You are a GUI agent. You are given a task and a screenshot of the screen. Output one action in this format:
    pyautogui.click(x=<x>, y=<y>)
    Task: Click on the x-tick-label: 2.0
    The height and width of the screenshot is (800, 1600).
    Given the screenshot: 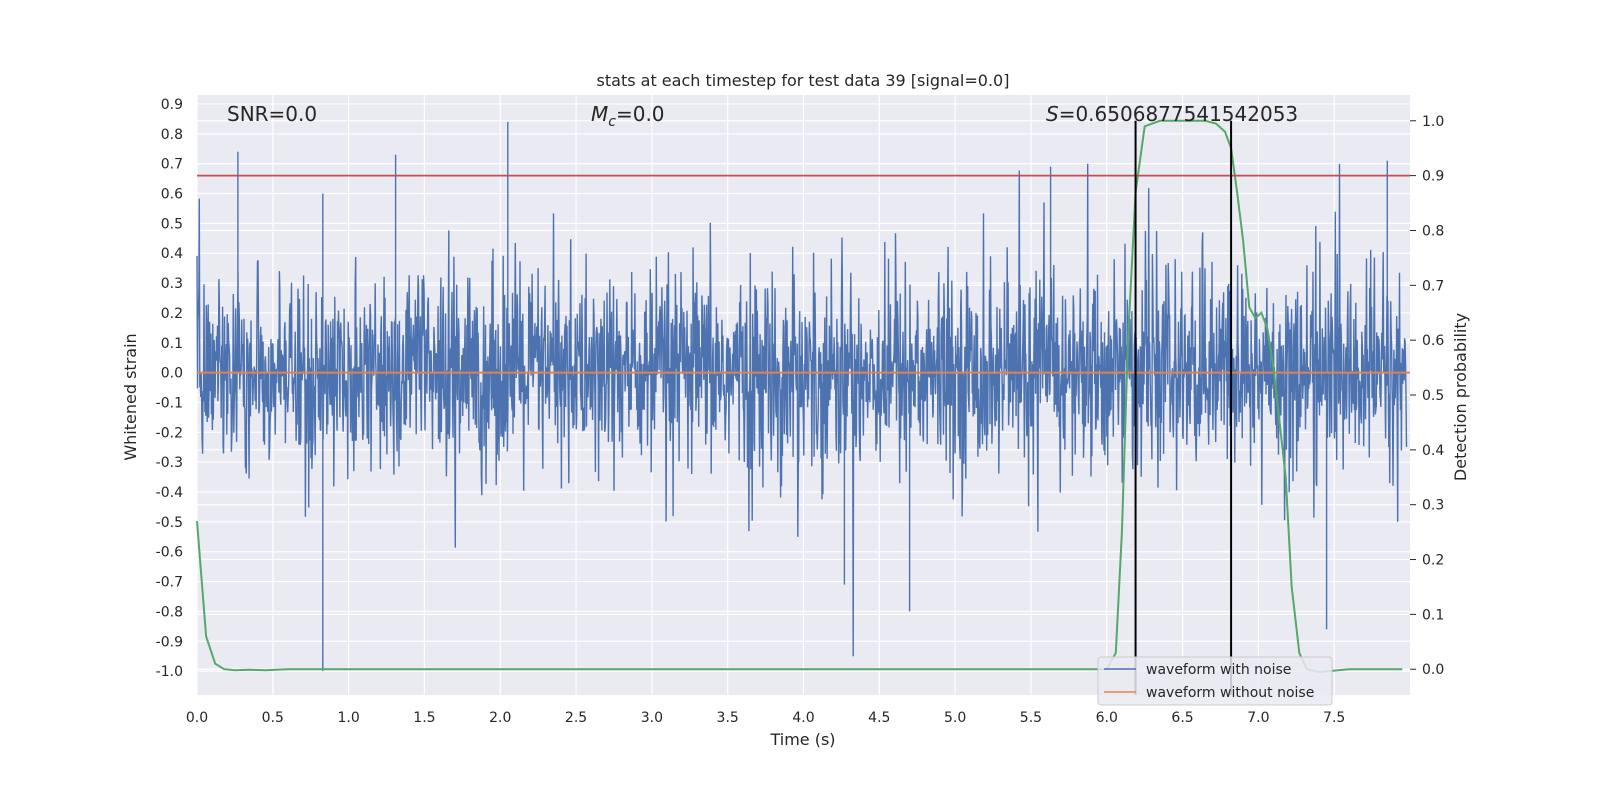 What is the action you would take?
    pyautogui.click(x=500, y=718)
    